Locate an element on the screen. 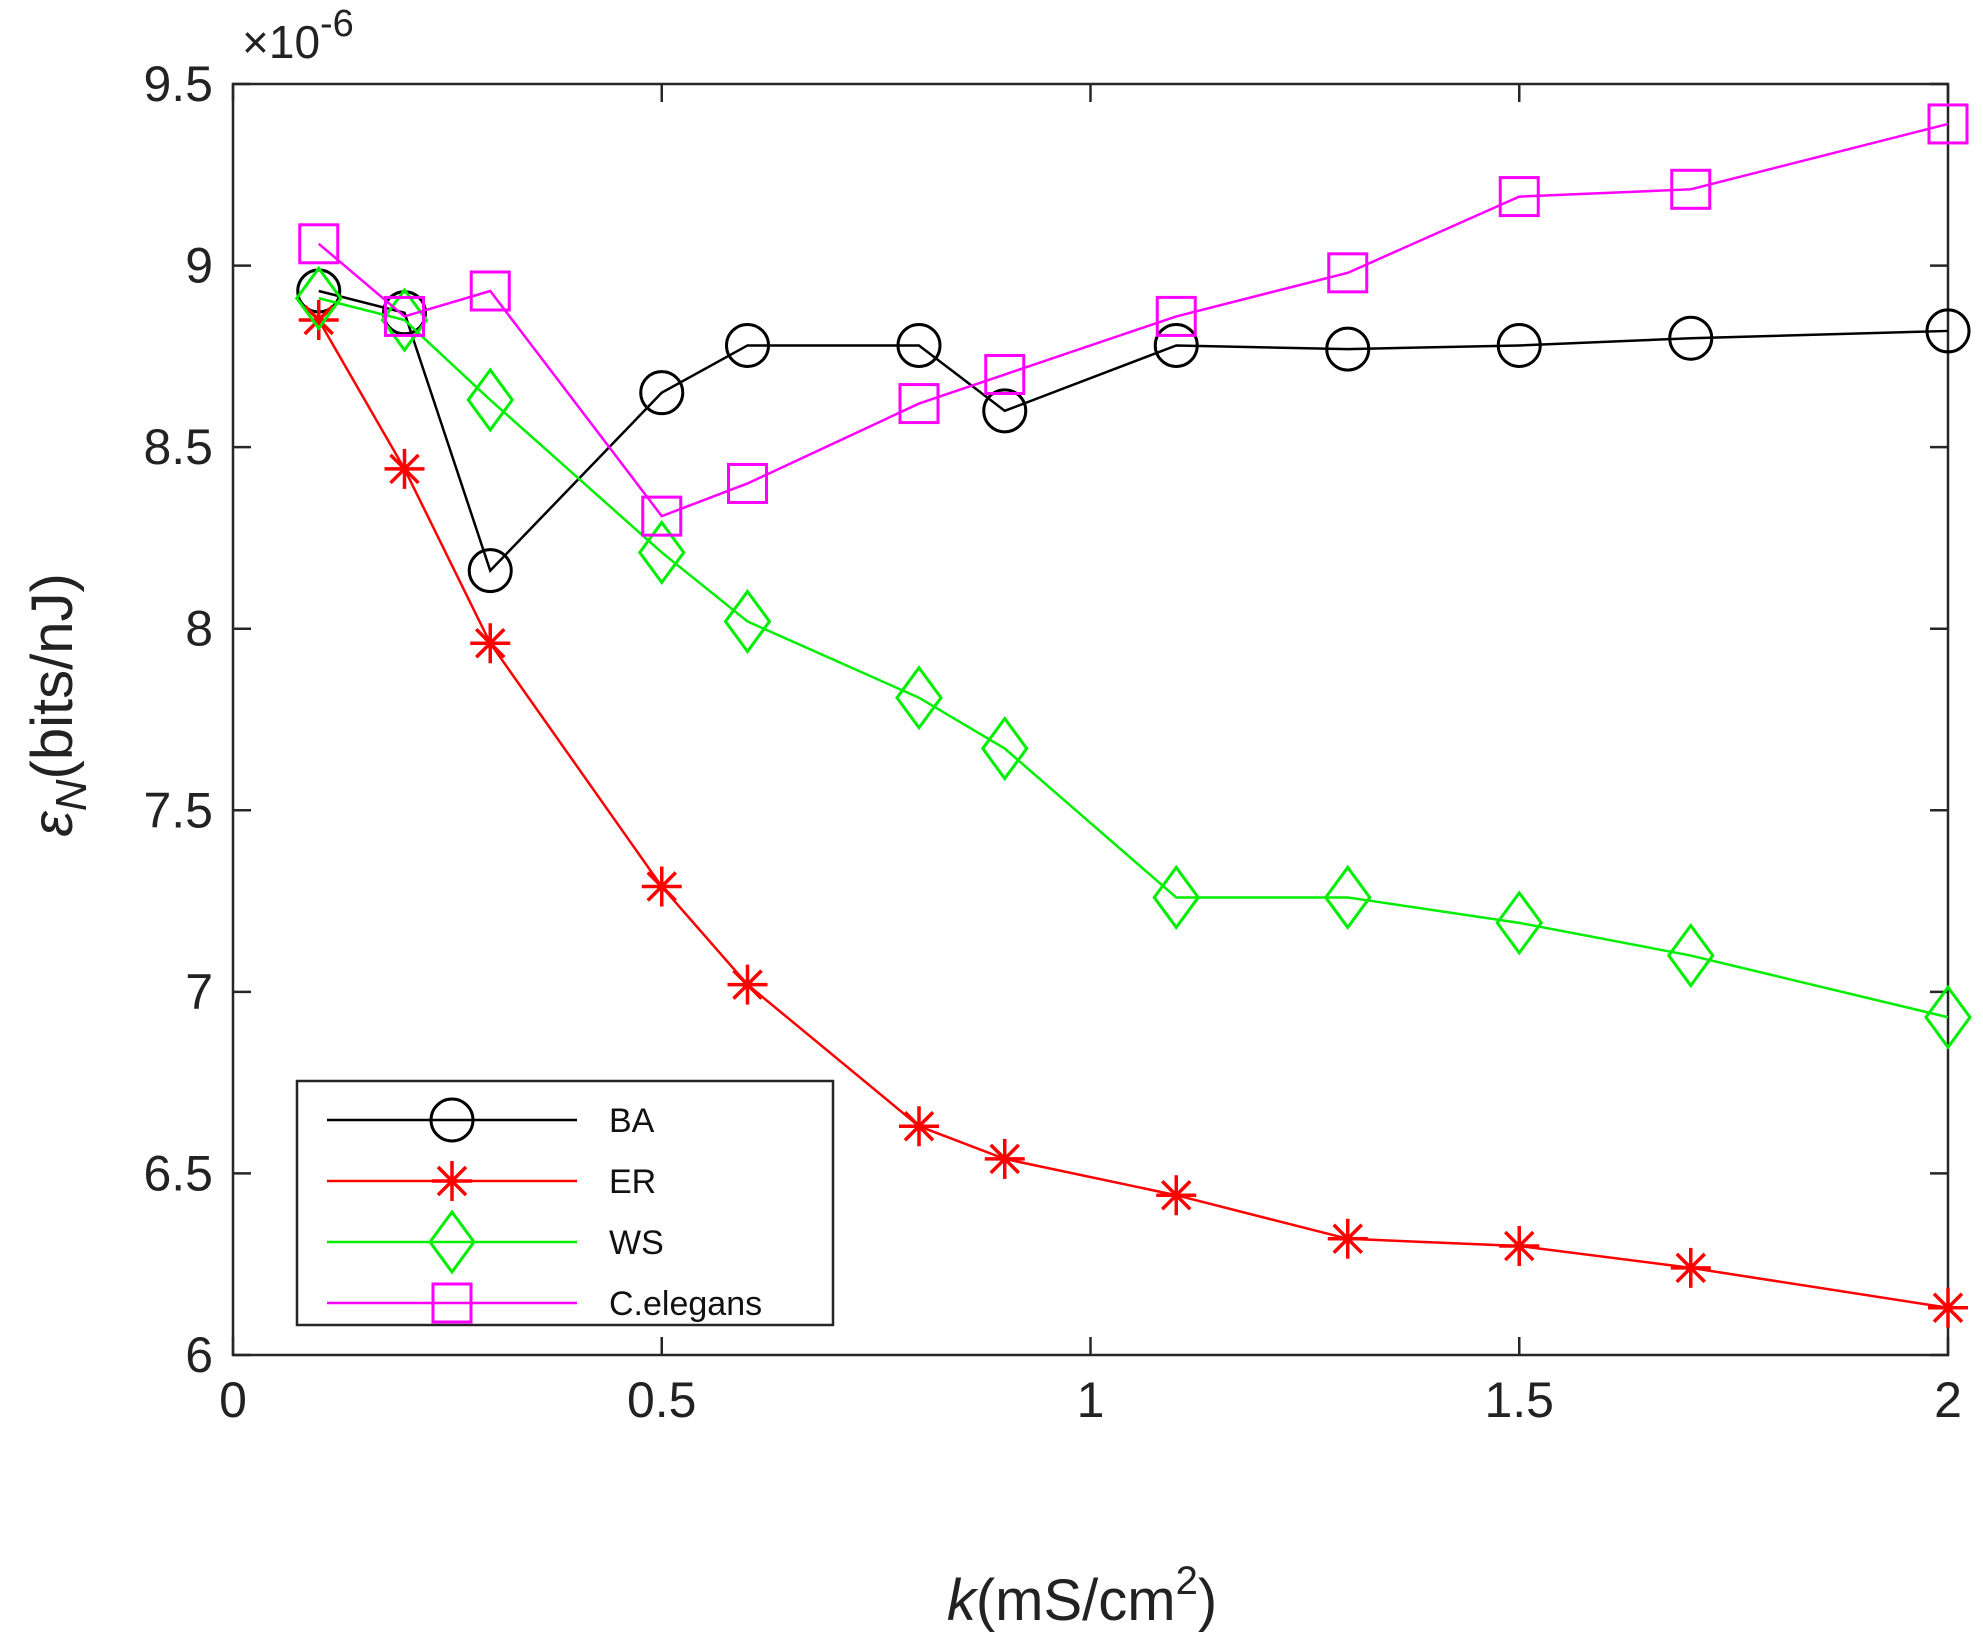 The width and height of the screenshot is (1983, 1639). legend-marker-er is located at coordinates (452, 1181).